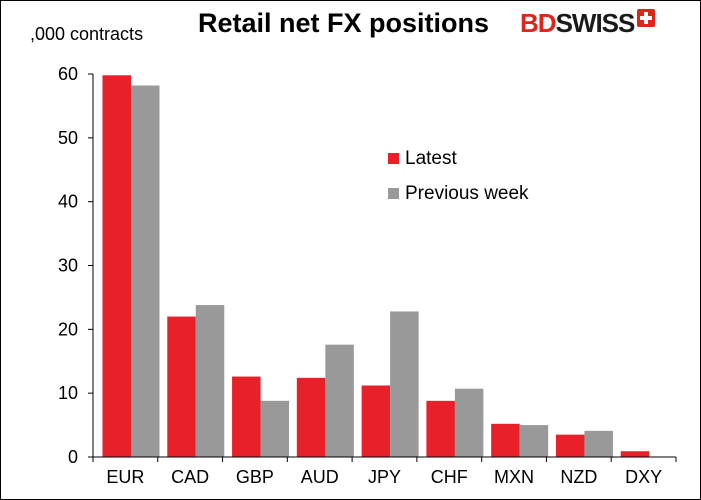 This screenshot has height=500, width=701. I want to click on bar-chf-latest, so click(440, 428).